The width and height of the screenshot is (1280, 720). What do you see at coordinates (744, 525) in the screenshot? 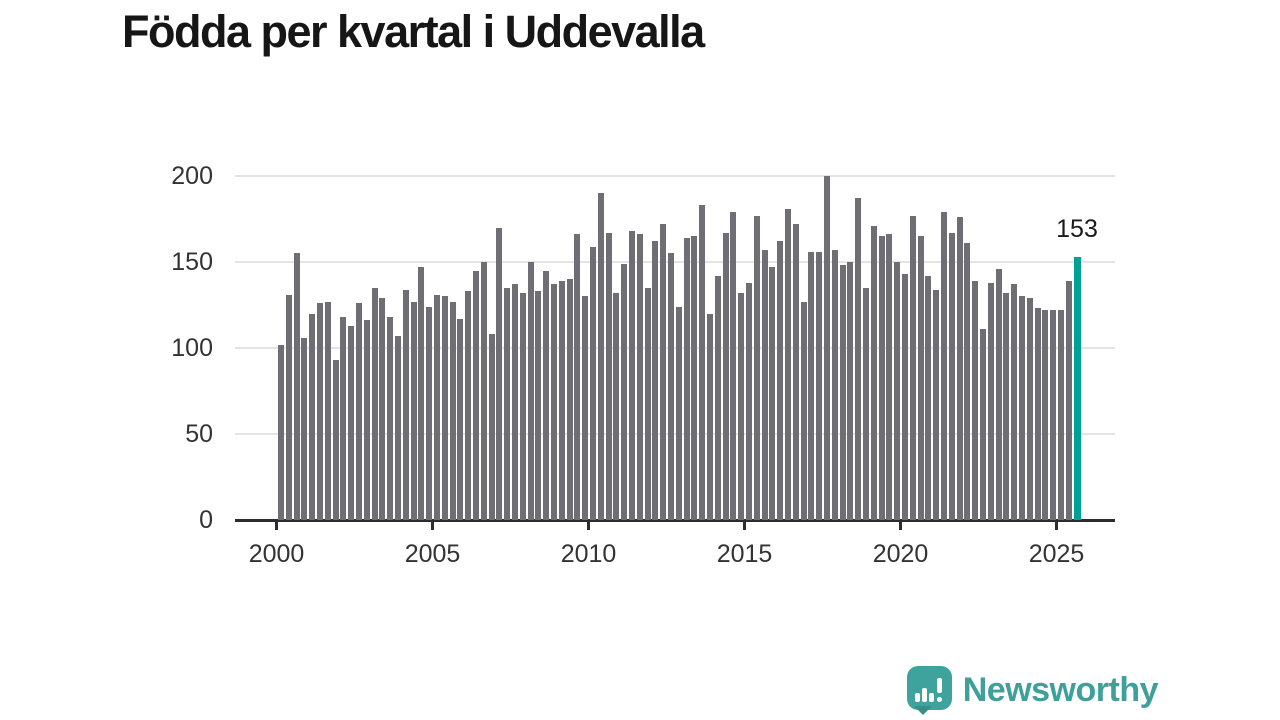
I see `x-axis-tick-2015` at bounding box center [744, 525].